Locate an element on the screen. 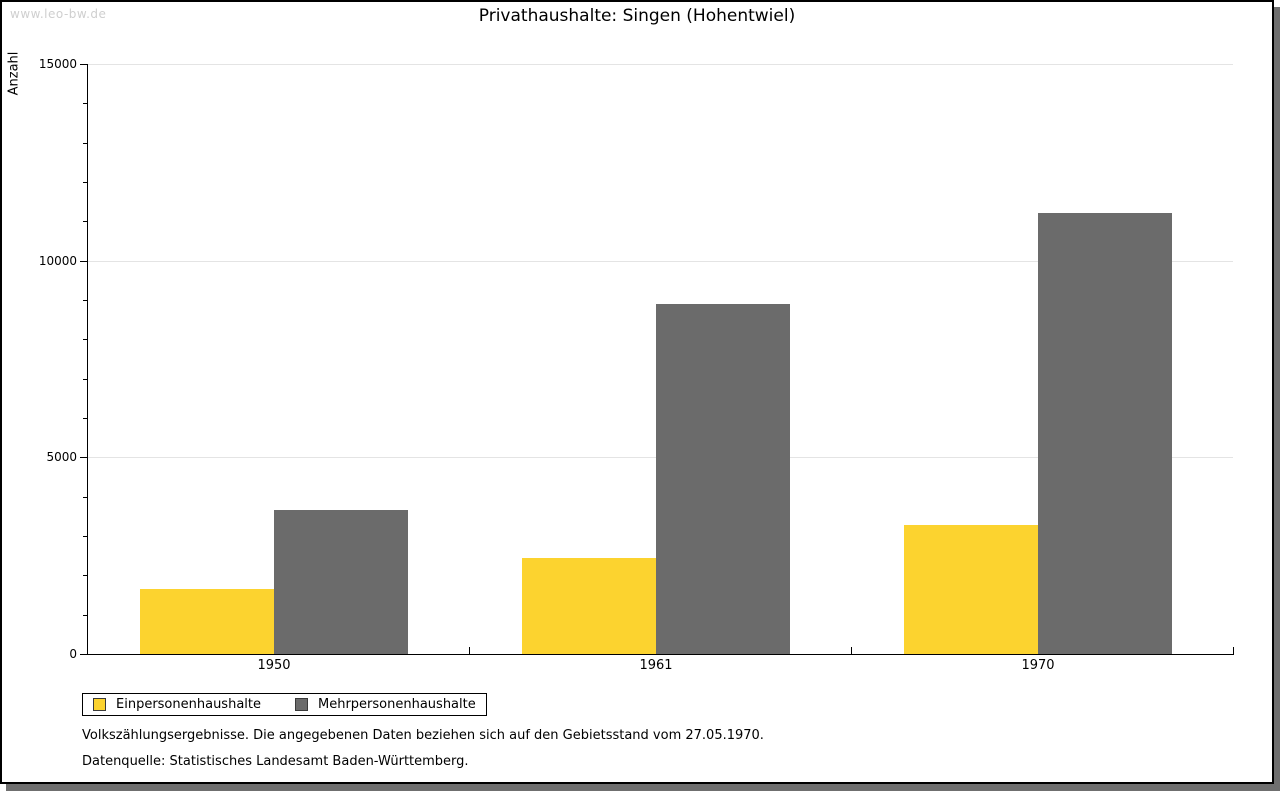  y-tick-label-0: 0 is located at coordinates (73, 654).